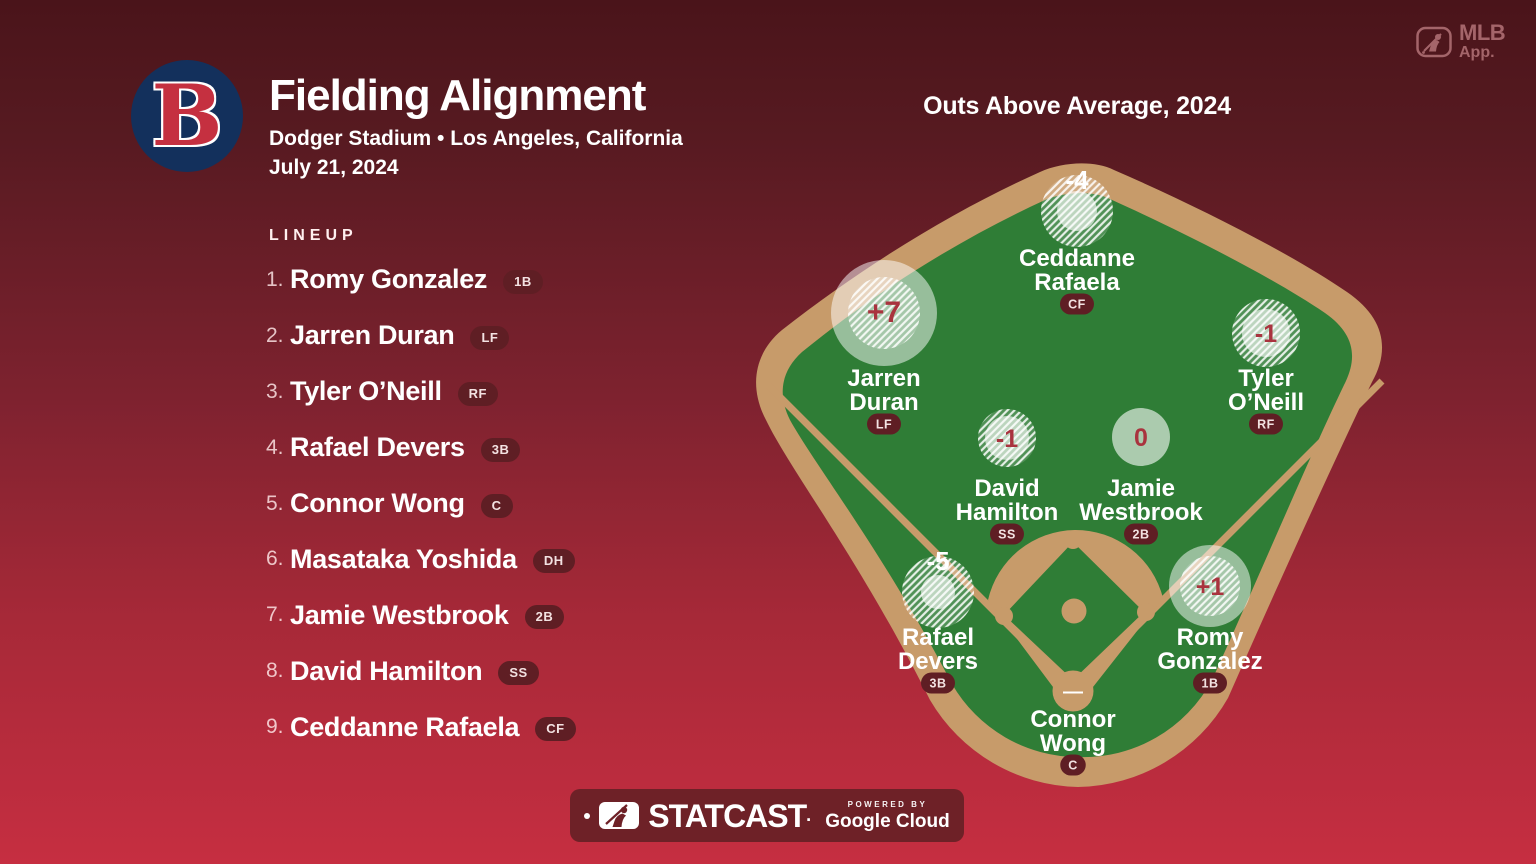  What do you see at coordinates (587, 815) in the screenshot?
I see `statcast-dot` at bounding box center [587, 815].